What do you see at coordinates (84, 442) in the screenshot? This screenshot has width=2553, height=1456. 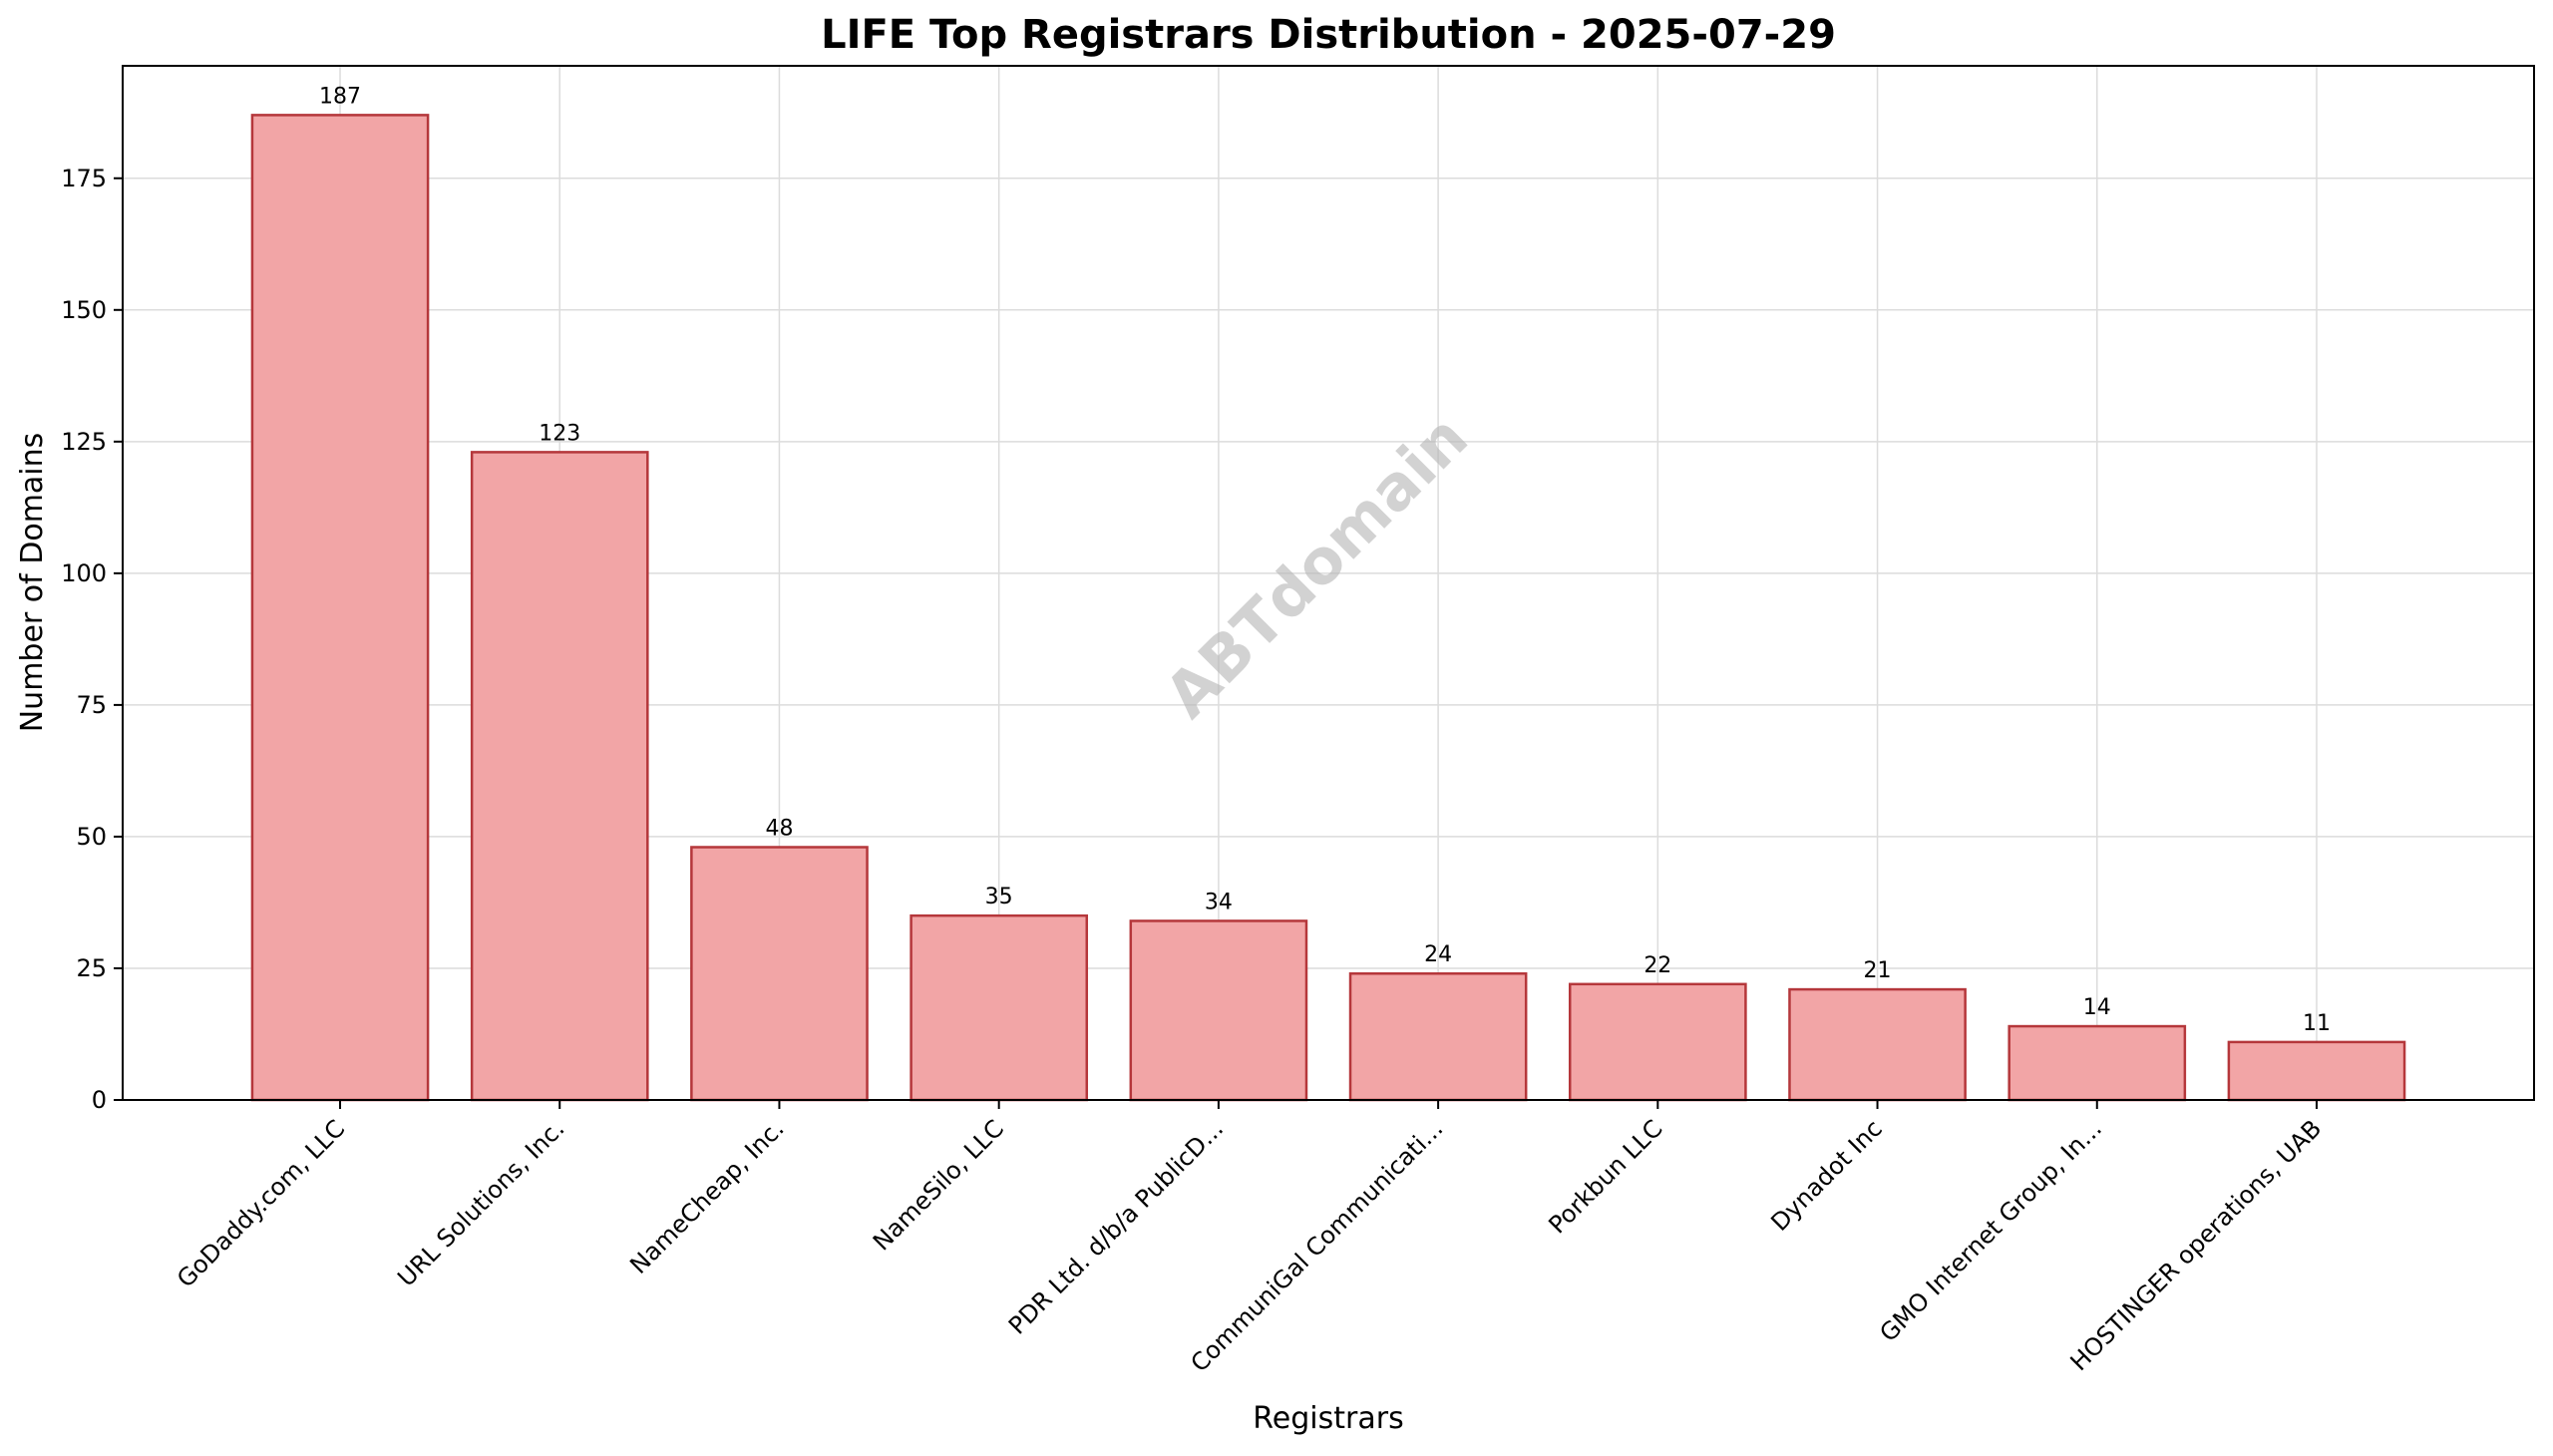 I see `y-tick-label: 125` at bounding box center [84, 442].